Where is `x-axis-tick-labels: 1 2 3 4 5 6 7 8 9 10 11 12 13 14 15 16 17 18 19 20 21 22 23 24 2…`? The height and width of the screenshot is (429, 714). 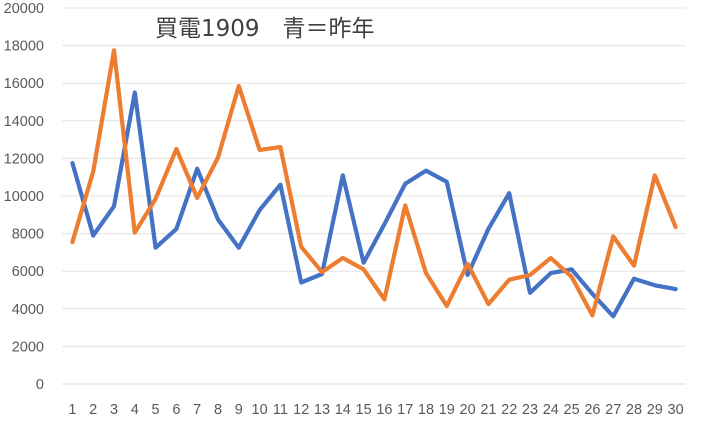
x-axis-tick-labels: 1 2 3 4 5 6 7 8 9 10 11 12 13 14 15 16 17 18 19 20 21 22 23 24 2… is located at coordinates (375, 410).